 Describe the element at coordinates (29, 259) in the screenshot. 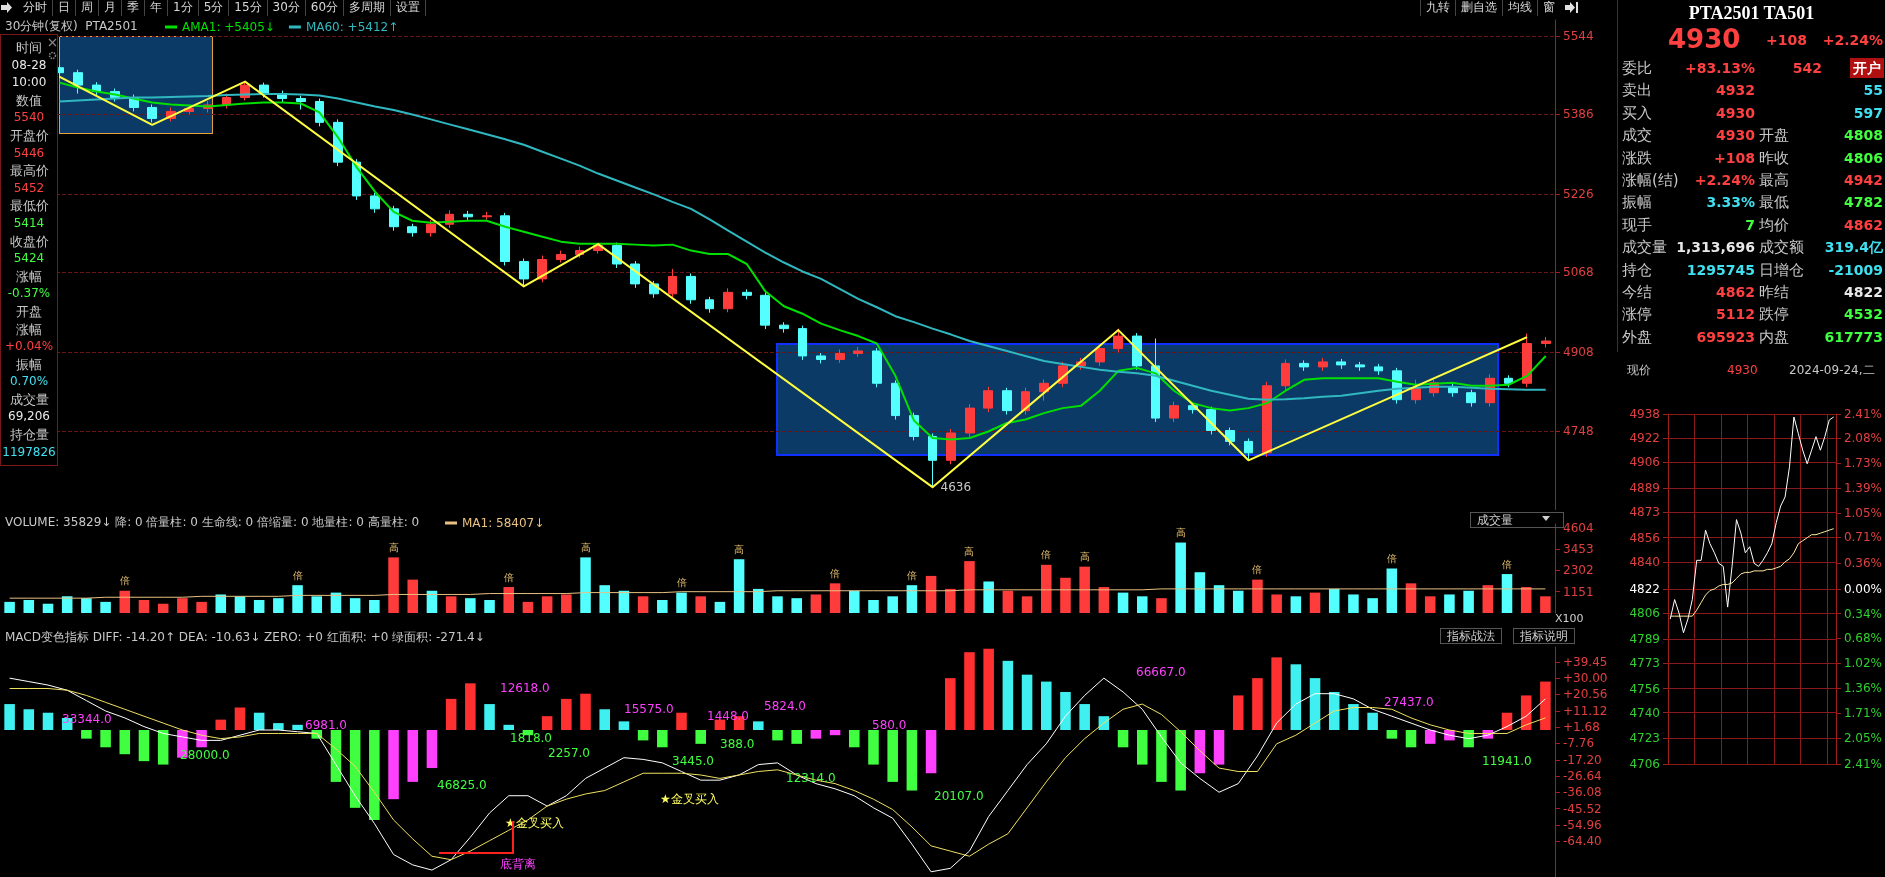

I see `text: 5424` at that location.